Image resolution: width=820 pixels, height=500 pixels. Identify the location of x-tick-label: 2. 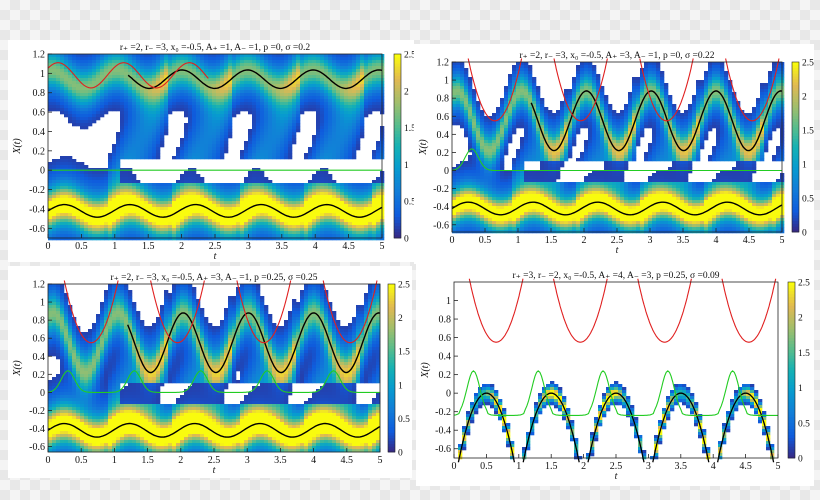
(180, 460).